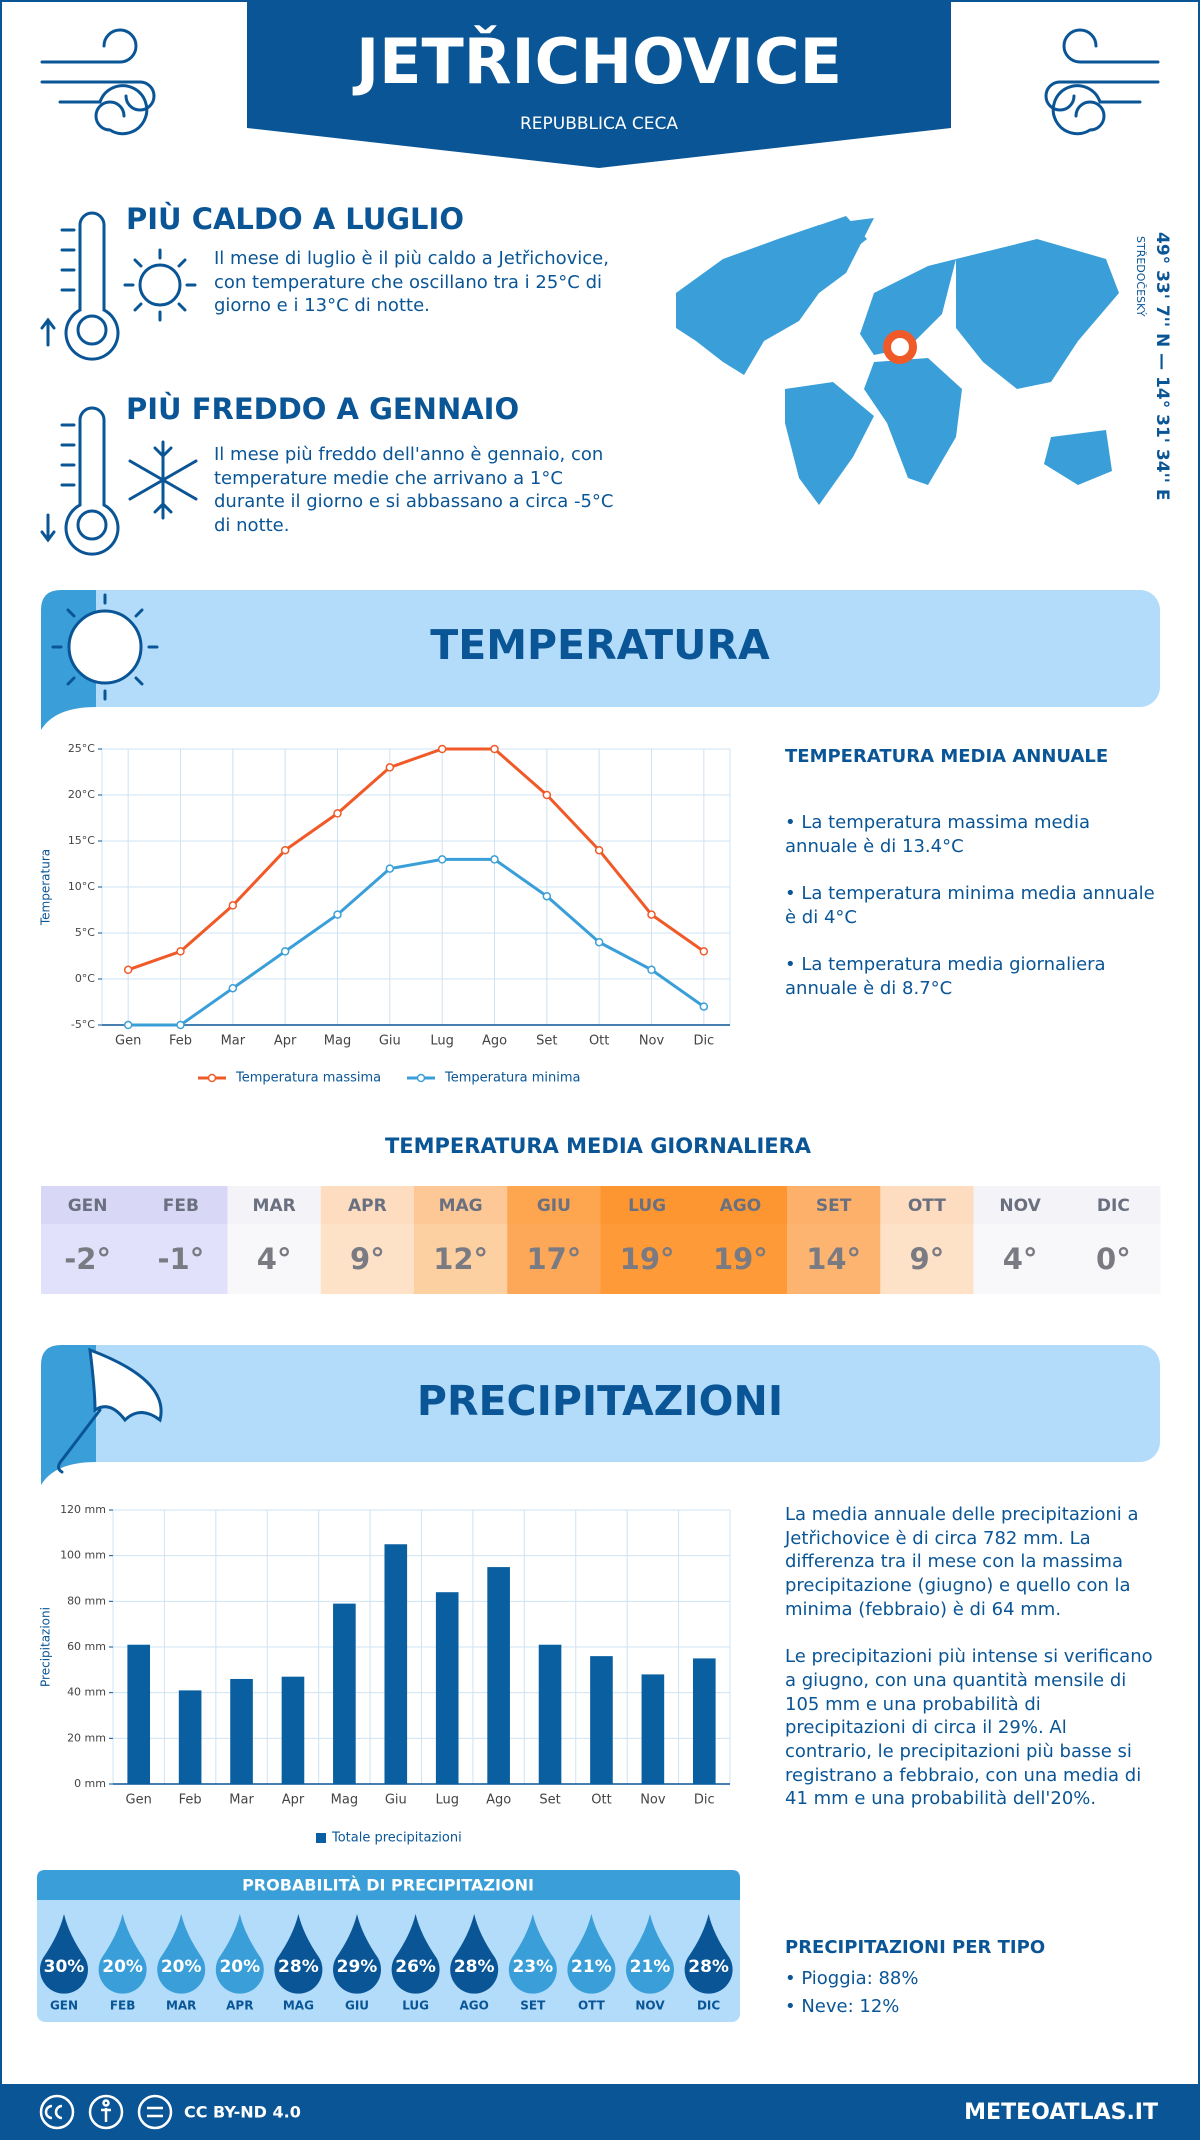 Image resolution: width=1200 pixels, height=2140 pixels. What do you see at coordinates (533, 2006) in the screenshot?
I see `probability-month: SET` at bounding box center [533, 2006].